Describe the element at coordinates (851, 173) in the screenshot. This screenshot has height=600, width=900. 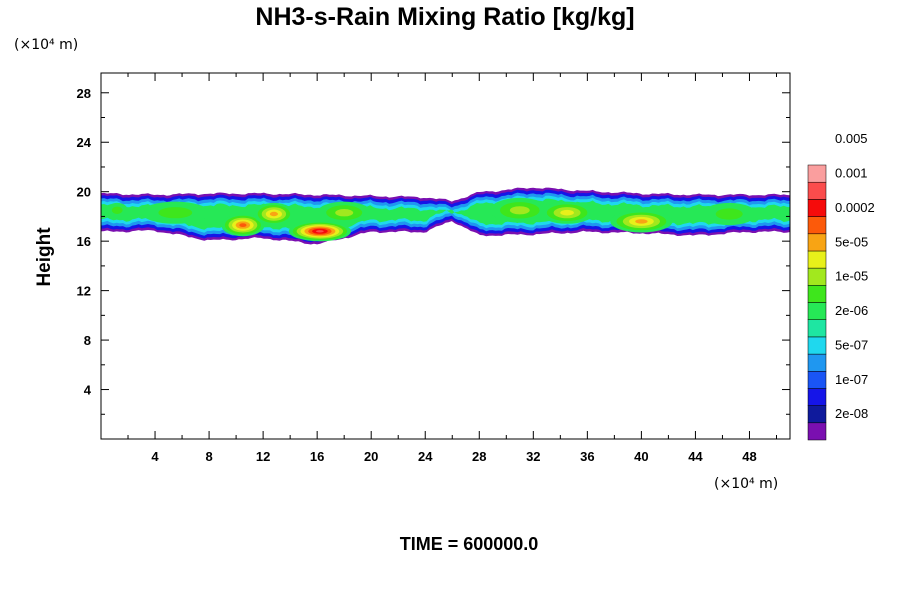
I see `colorbar-label: 0.001` at that location.